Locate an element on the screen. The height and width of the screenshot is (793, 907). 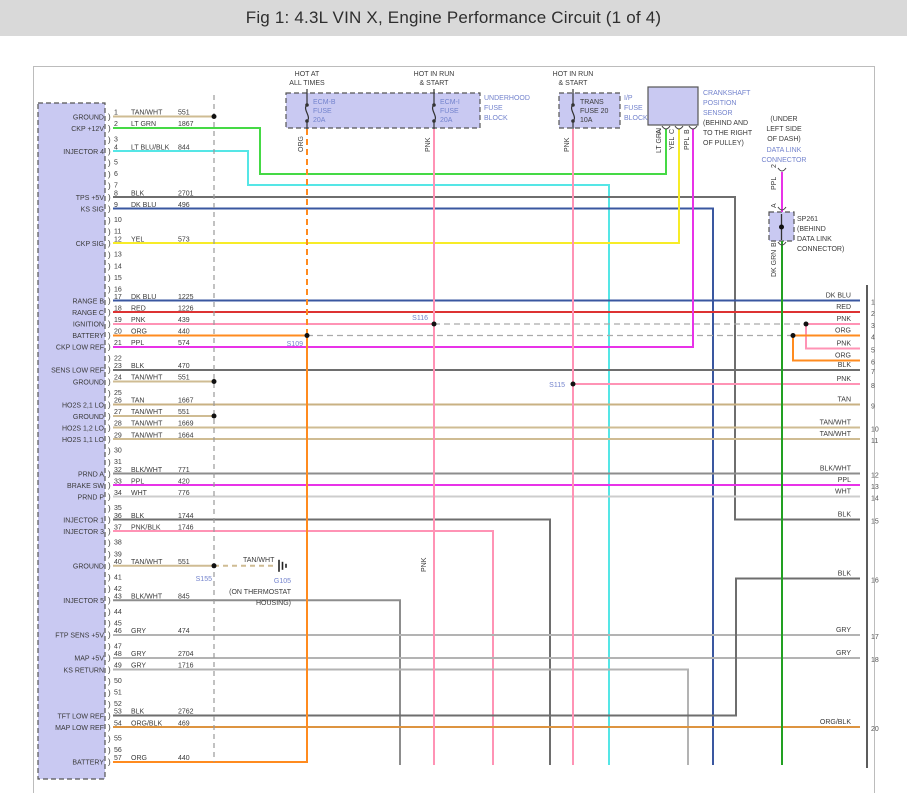
diagram-label: DK GRN is located at coordinates (774, 263).